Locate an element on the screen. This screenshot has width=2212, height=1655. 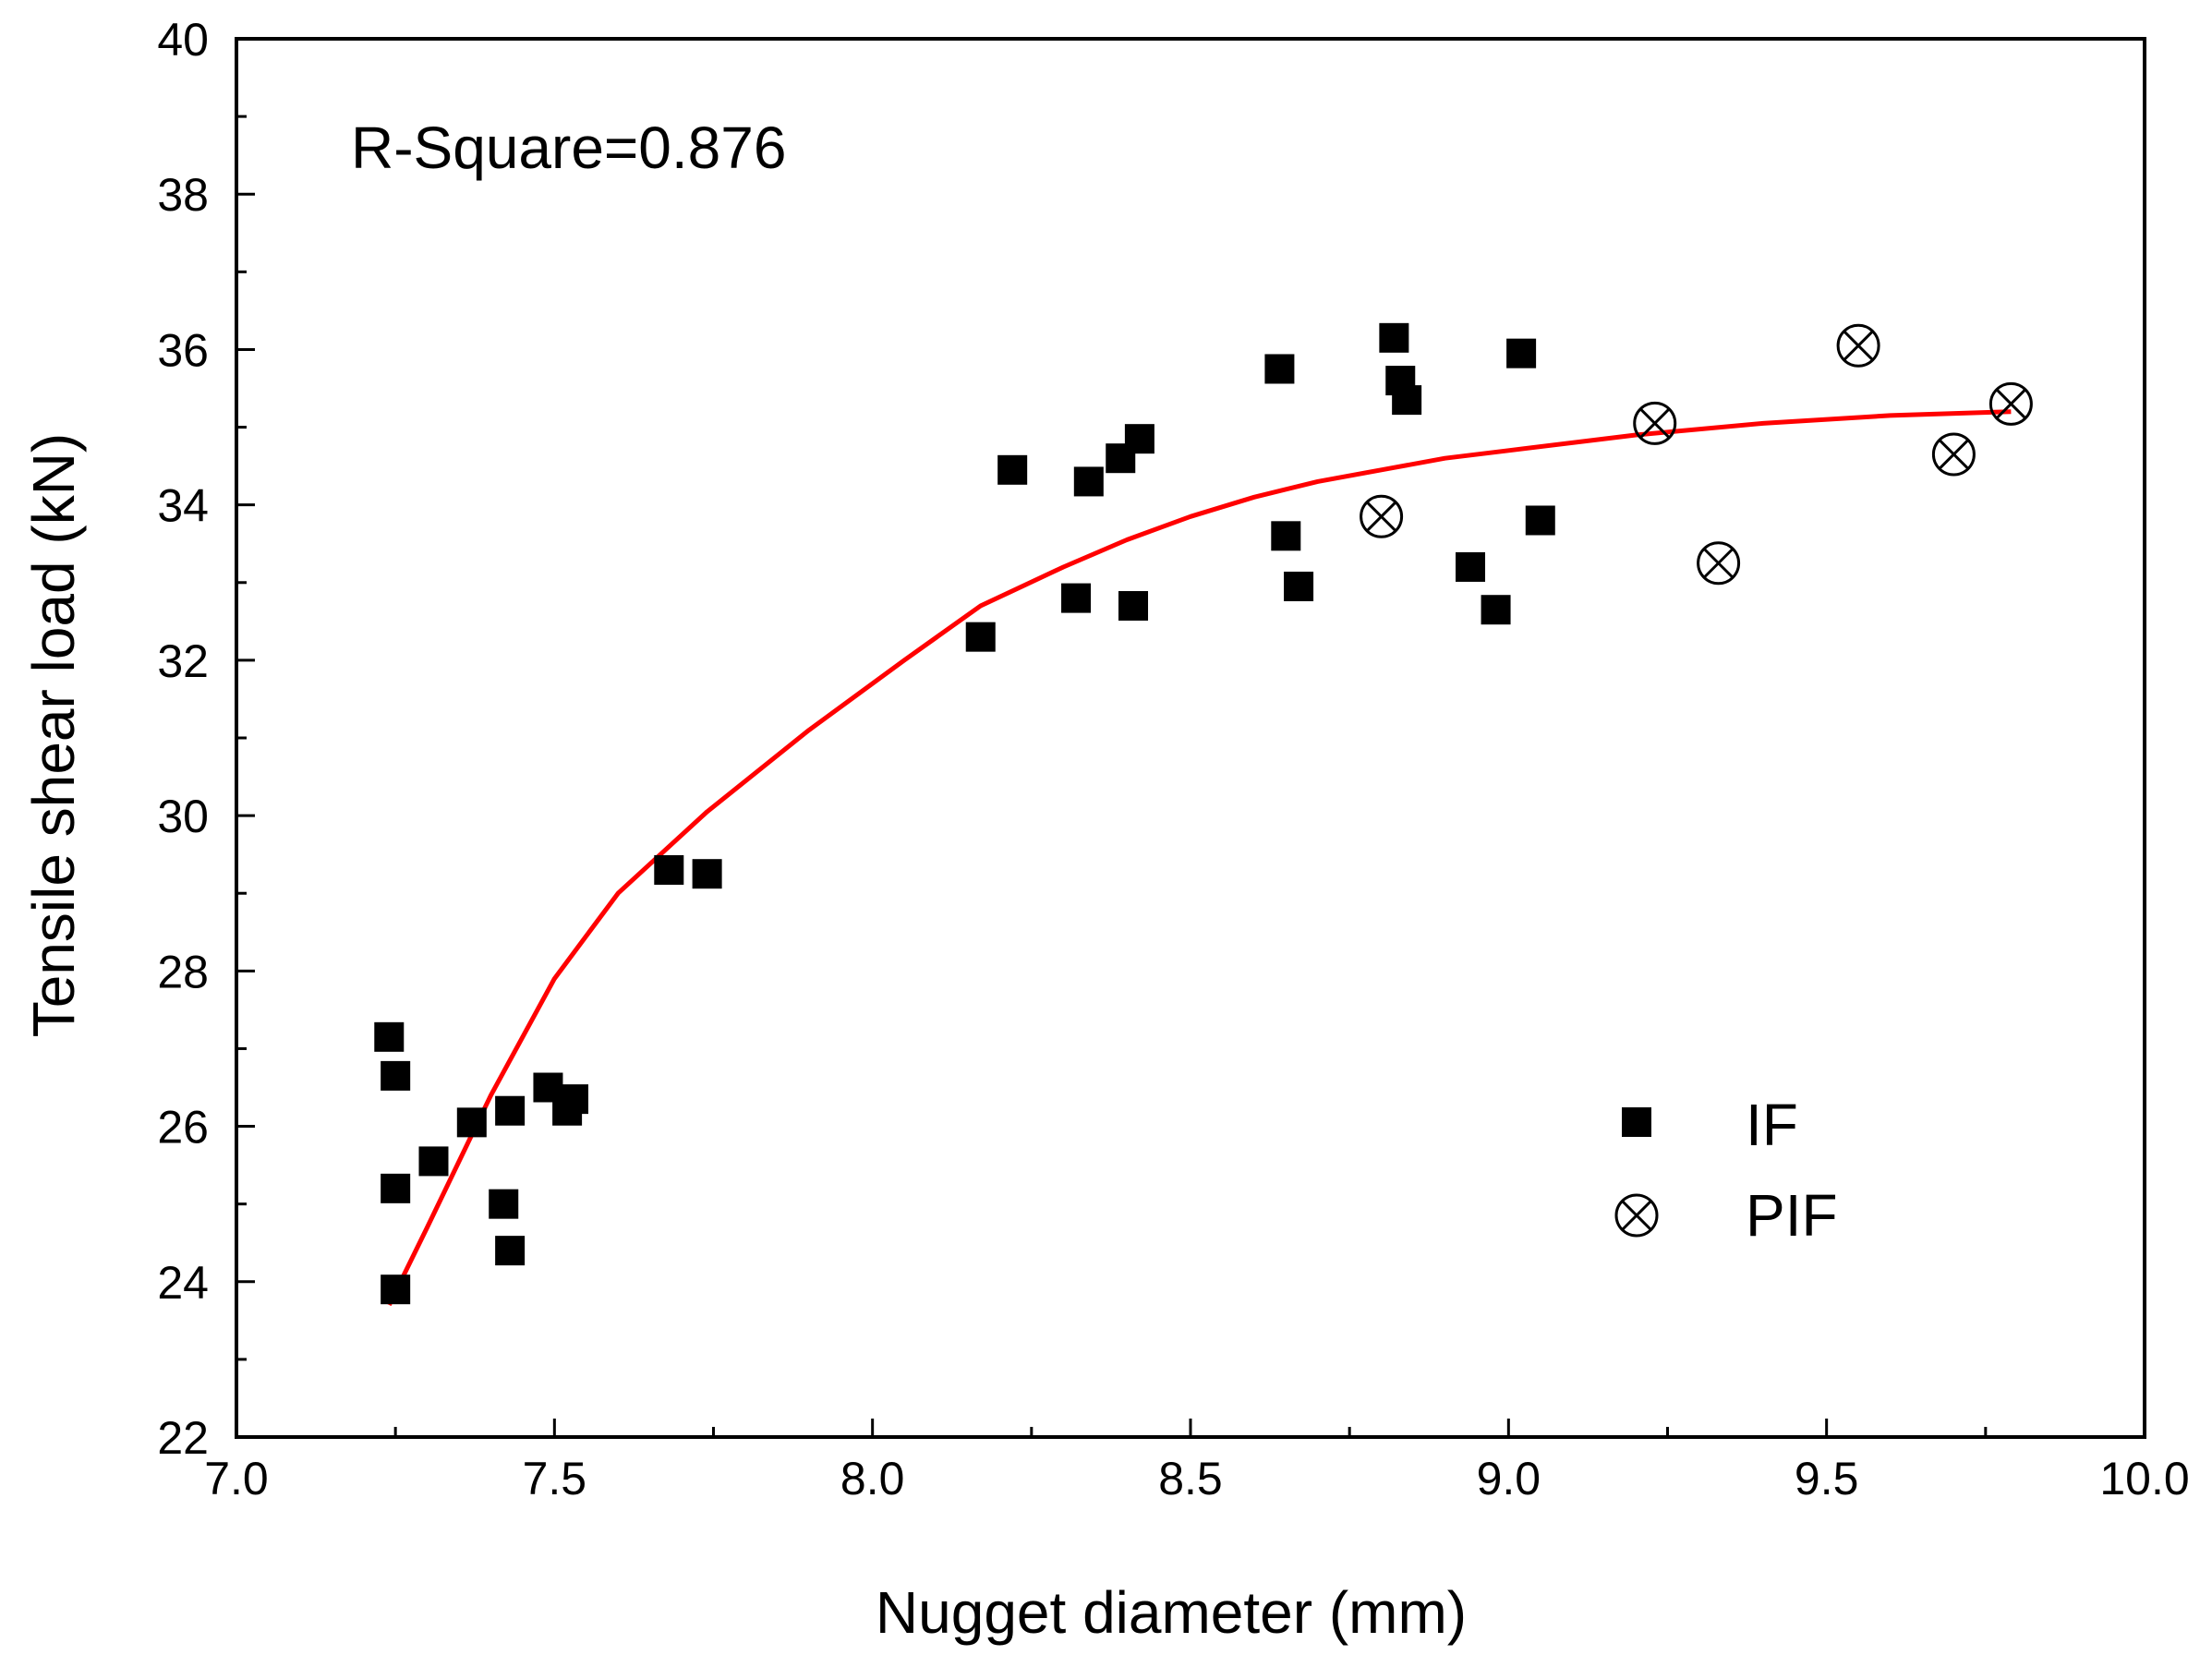
x-axis-title: Nugget diameter (mm) is located at coordinates (1171, 1612).